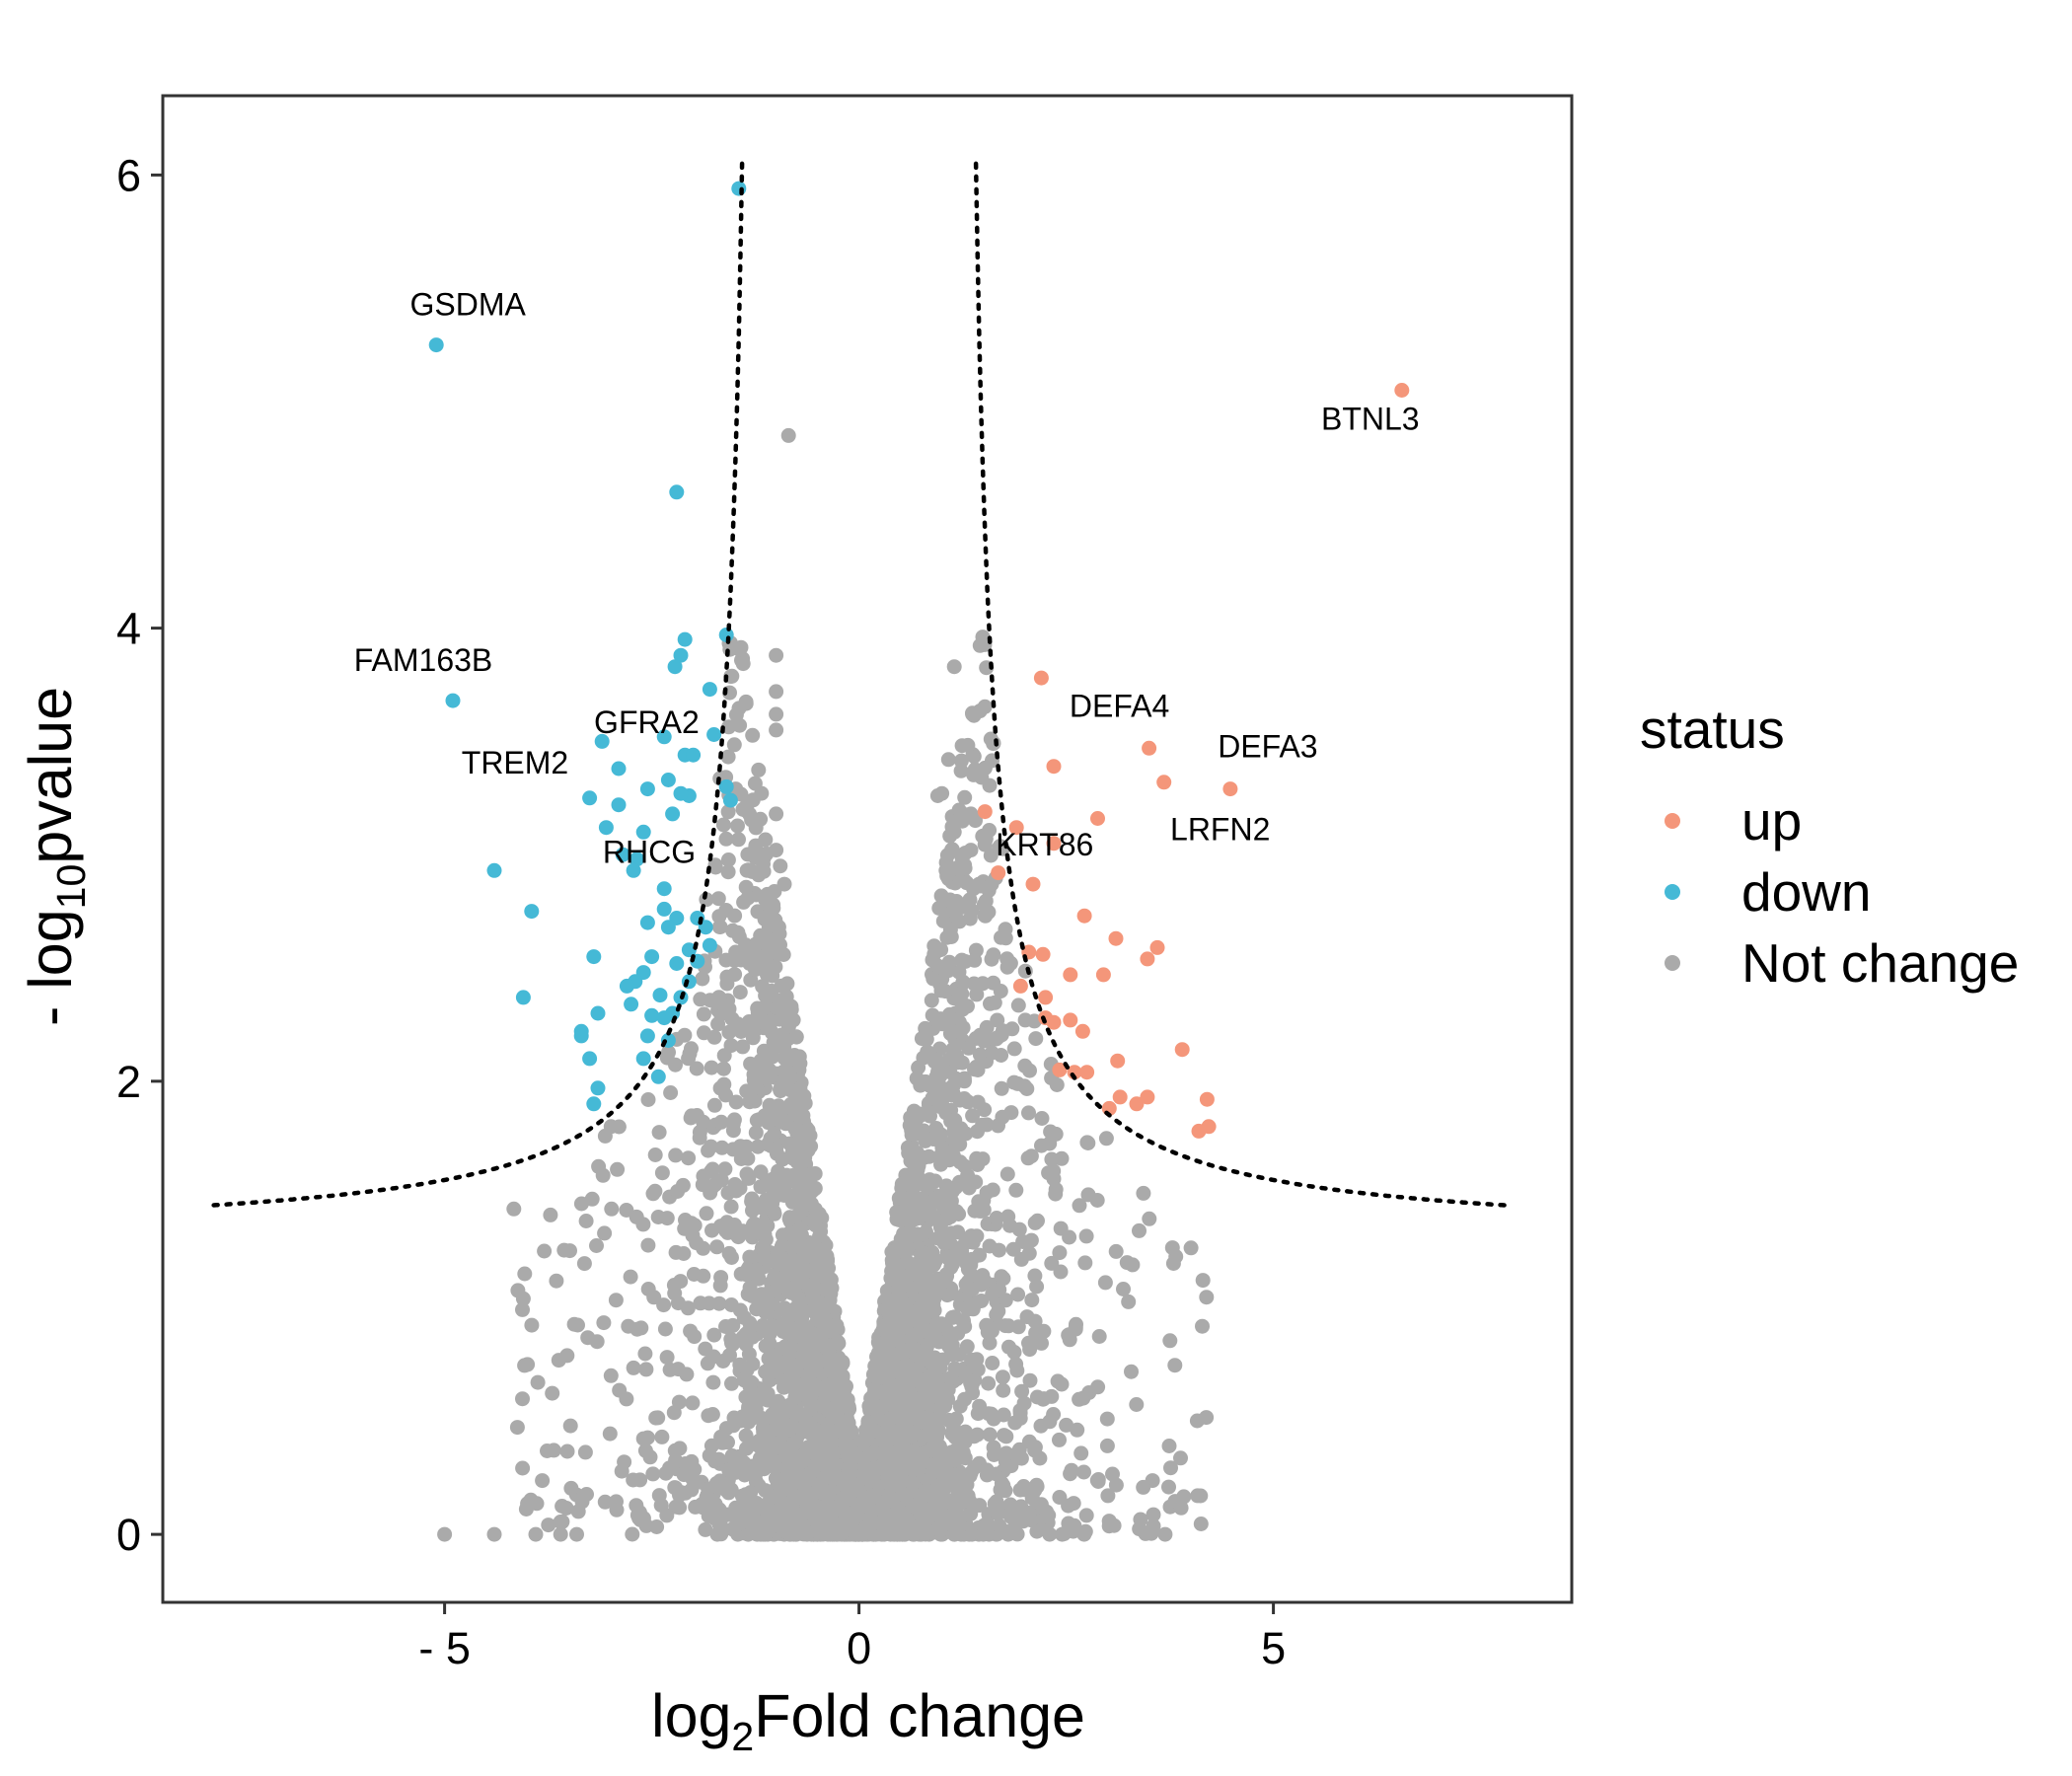 The image size is (2072, 1776). Describe the element at coordinates (1371, 420) in the screenshot. I see `gene-label-btnl3: BTNL3` at that location.